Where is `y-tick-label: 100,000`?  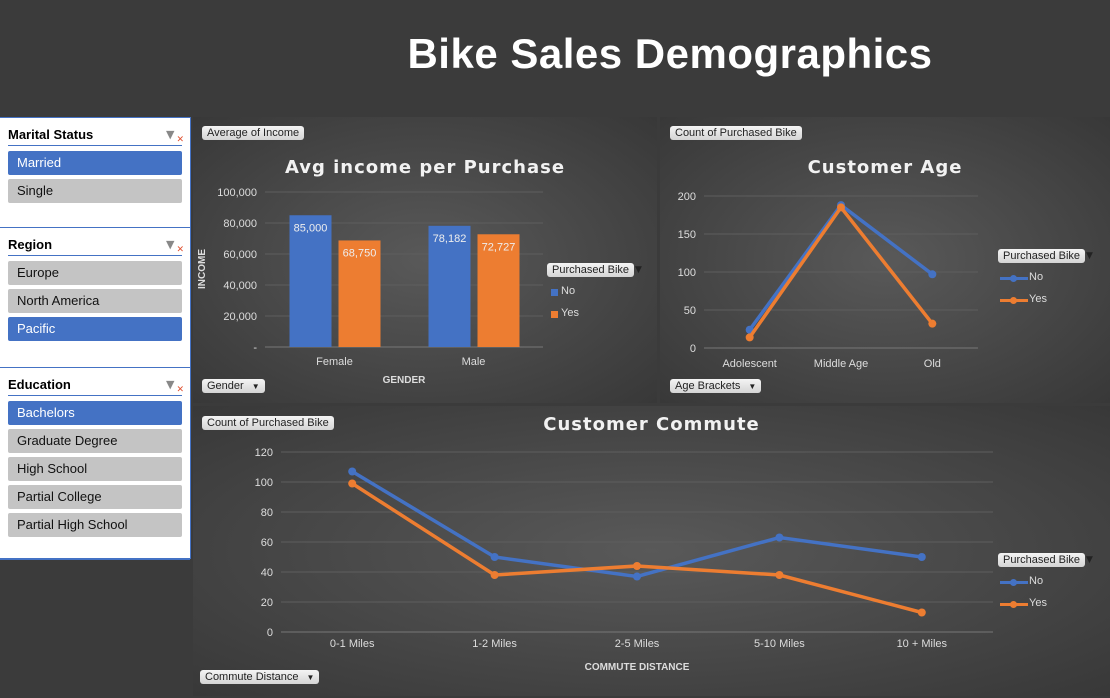 y-tick-label: 100,000 is located at coordinates (237, 193).